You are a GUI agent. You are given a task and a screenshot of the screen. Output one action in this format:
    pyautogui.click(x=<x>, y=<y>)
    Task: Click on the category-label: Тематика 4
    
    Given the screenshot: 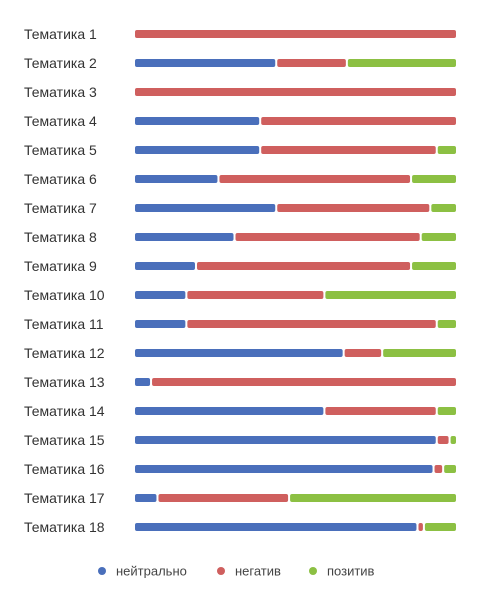 What is the action you would take?
    pyautogui.click(x=60, y=121)
    